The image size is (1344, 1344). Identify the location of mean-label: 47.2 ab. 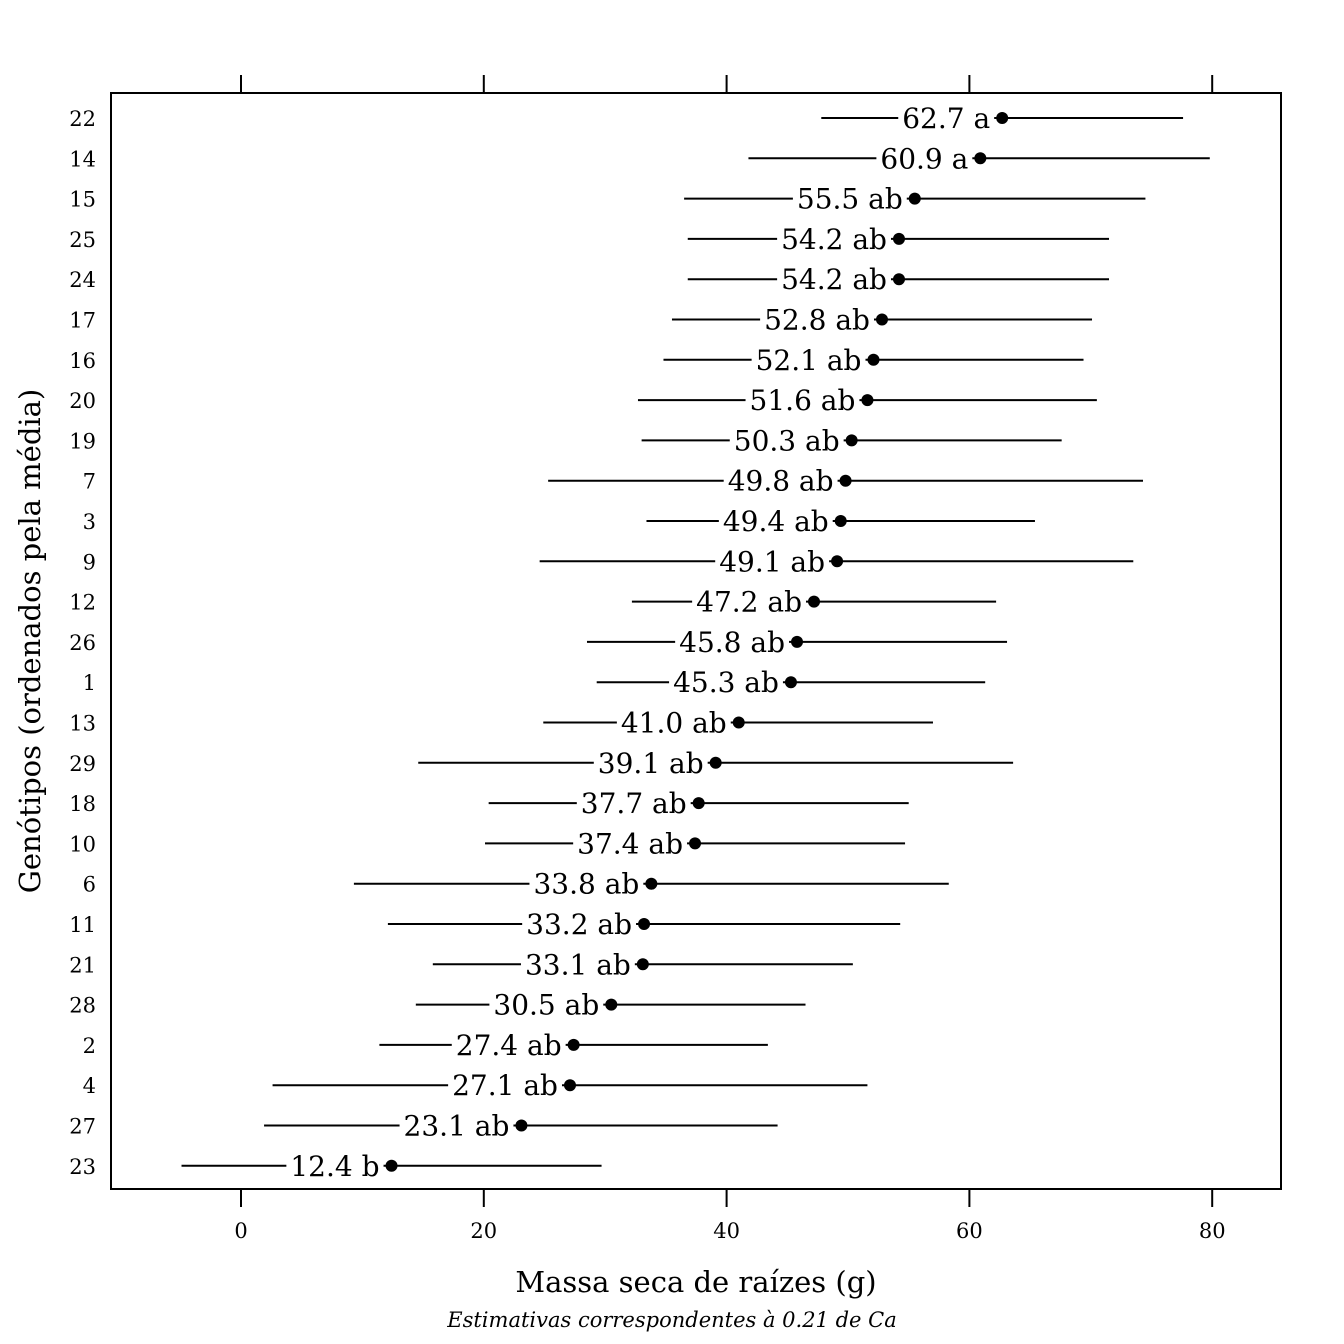
(749, 602).